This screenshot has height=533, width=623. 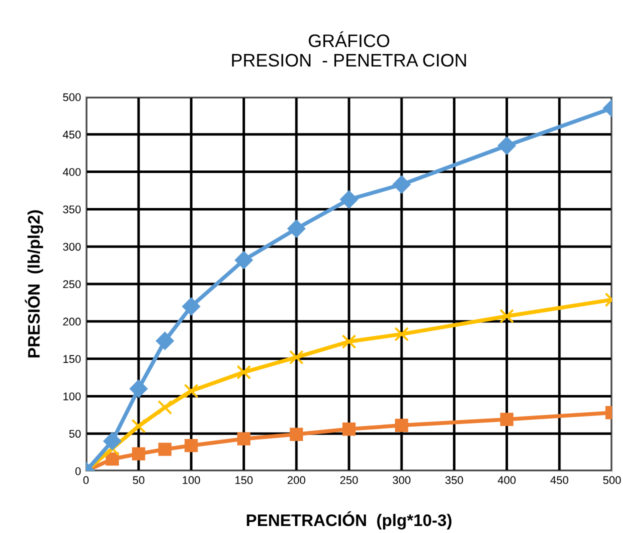 What do you see at coordinates (191, 480) in the screenshot?
I see `x-tick-label: 100` at bounding box center [191, 480].